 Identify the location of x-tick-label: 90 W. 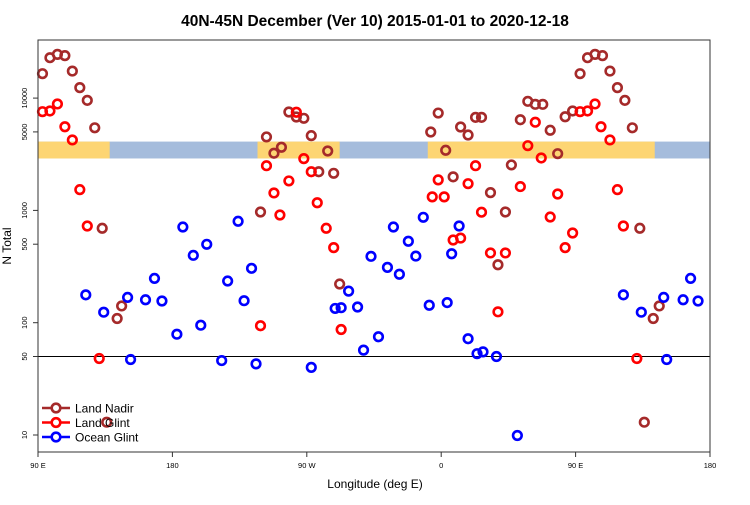
(307, 465).